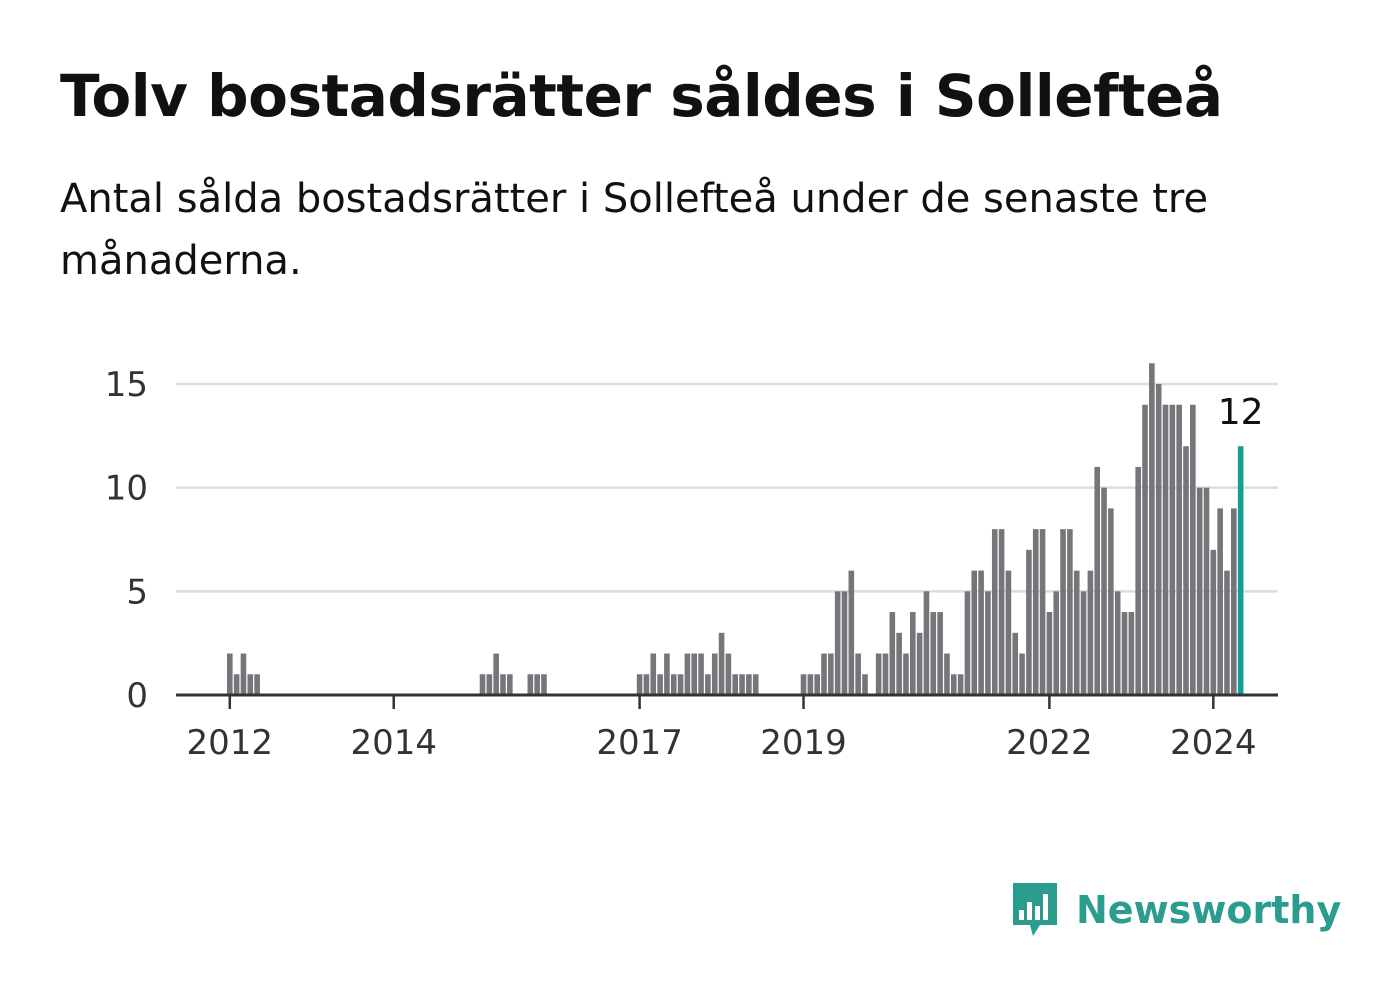 The width and height of the screenshot is (1382, 999). I want to click on x-tick-label: 2014, so click(393, 743).